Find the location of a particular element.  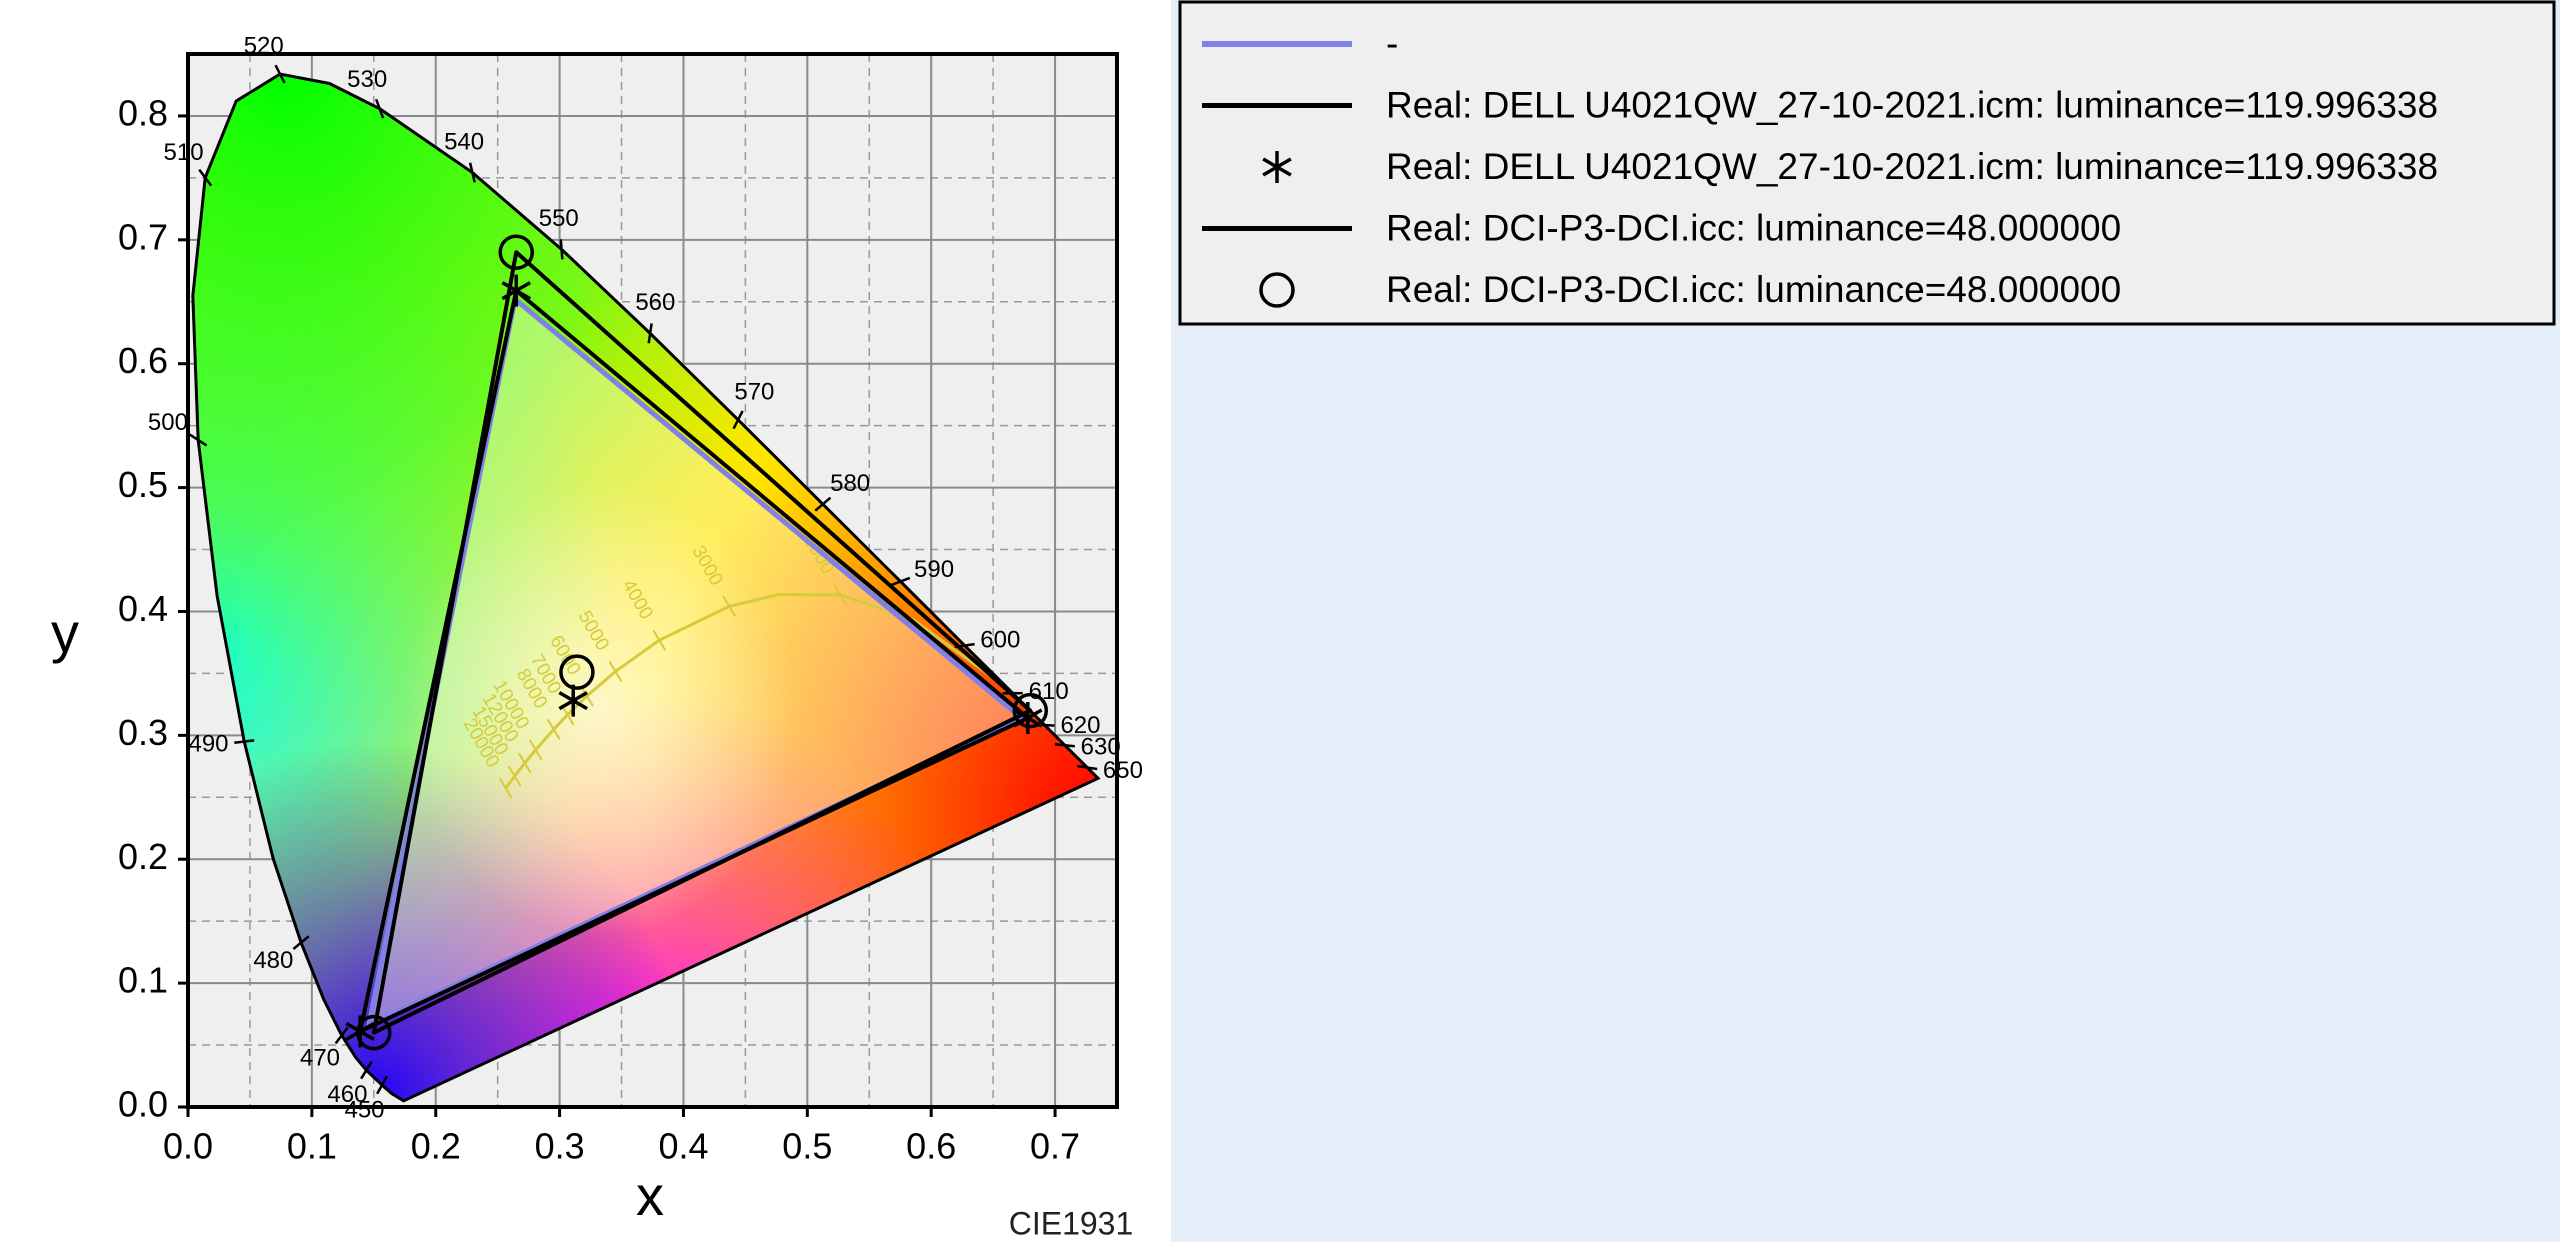

wavelength-label: 590 is located at coordinates (934, 569).